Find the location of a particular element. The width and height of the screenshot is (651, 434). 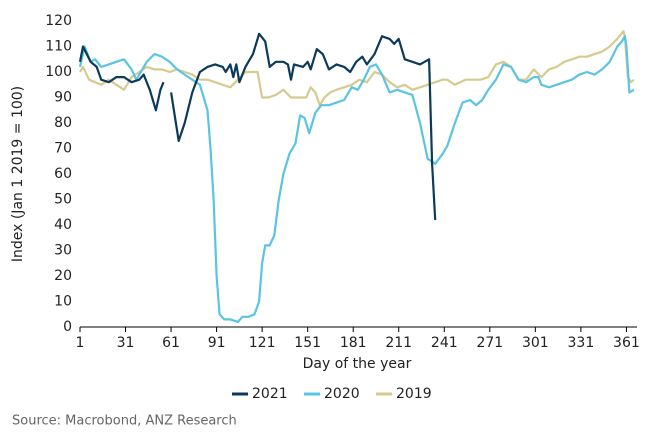

x-tick-label: 301 is located at coordinates (535, 343).